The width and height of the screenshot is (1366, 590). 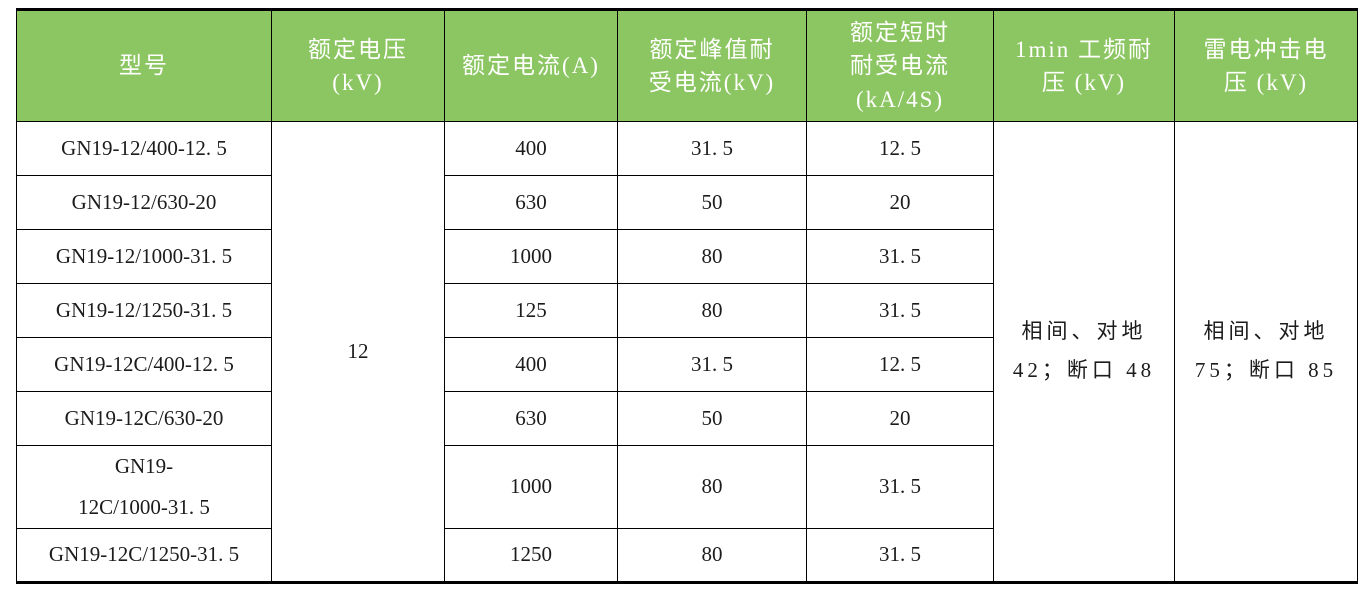 I want to click on rated-voltage-merged-cell: 12, so click(x=358, y=352).